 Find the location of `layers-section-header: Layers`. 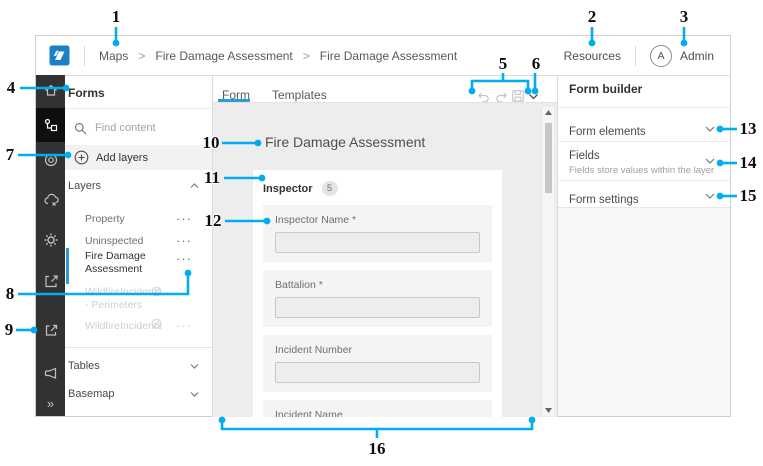

layers-section-header: Layers is located at coordinates (138, 186).